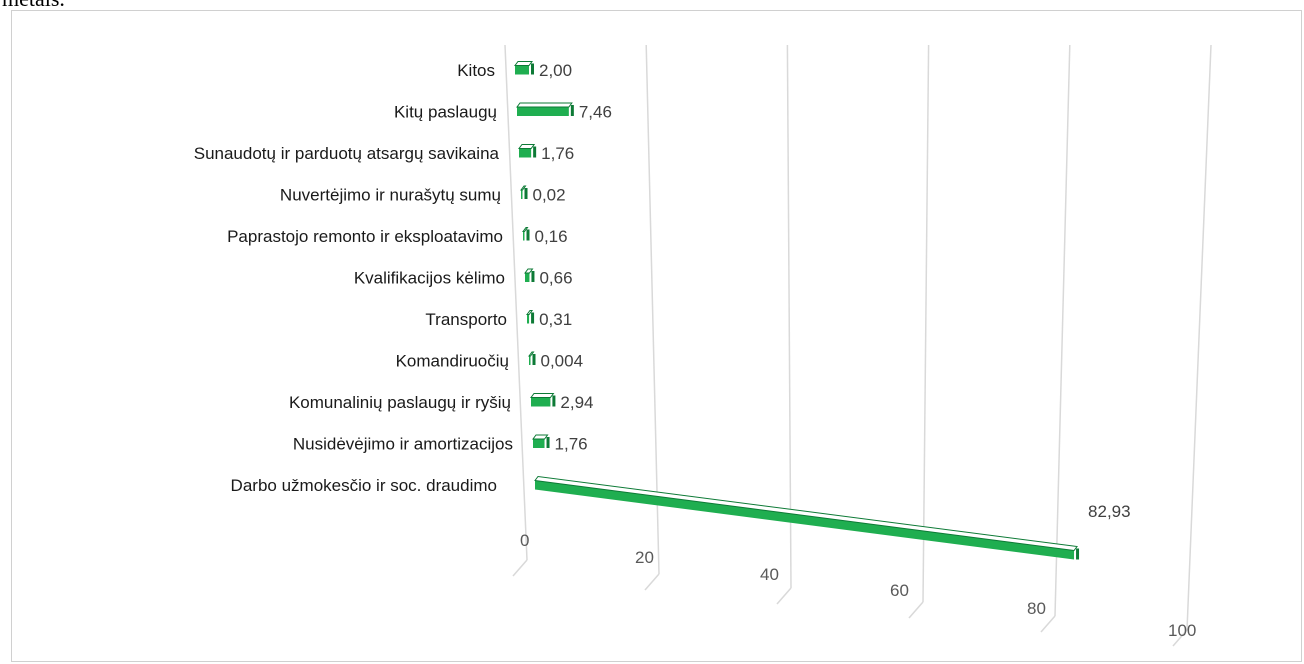 The width and height of the screenshot is (1304, 664). I want to click on value-label: 2,94, so click(576, 402).